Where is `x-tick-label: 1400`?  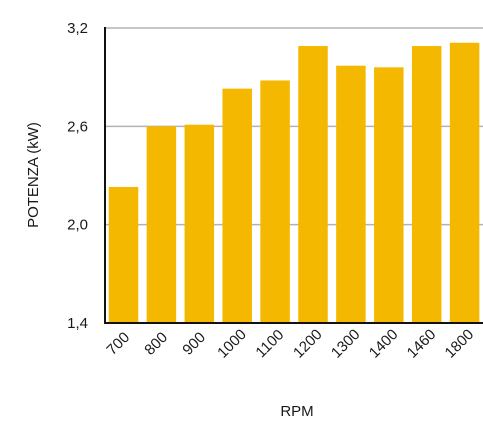 x-tick-label: 1400 is located at coordinates (384, 344).